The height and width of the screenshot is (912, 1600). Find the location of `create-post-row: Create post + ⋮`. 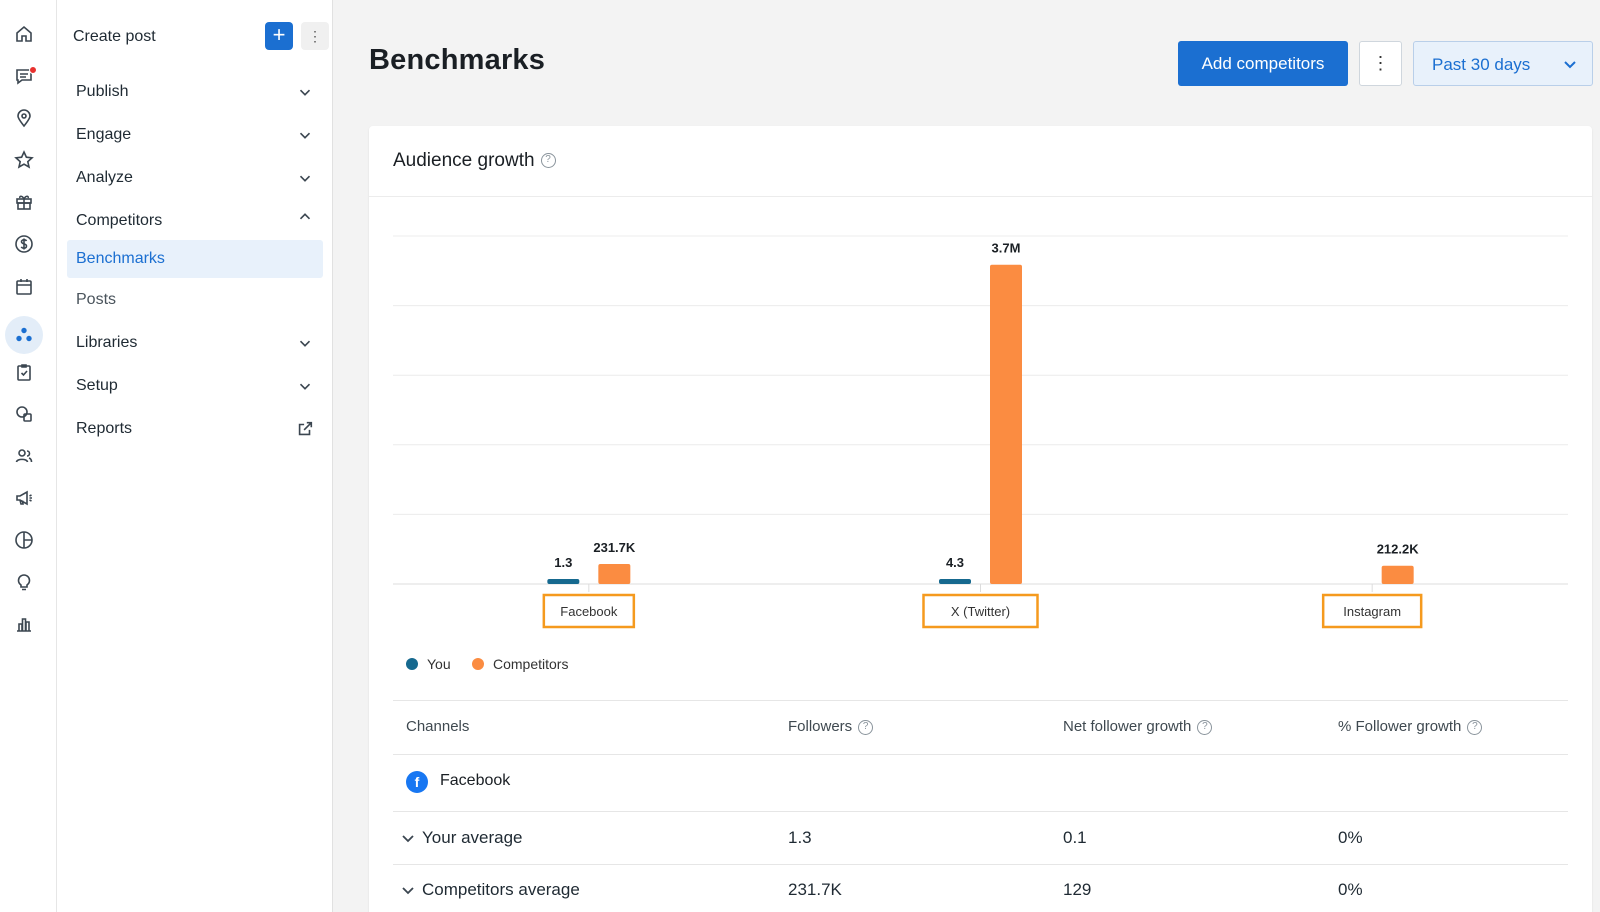

create-post-row: Create post + ⋮ is located at coordinates (201, 37).